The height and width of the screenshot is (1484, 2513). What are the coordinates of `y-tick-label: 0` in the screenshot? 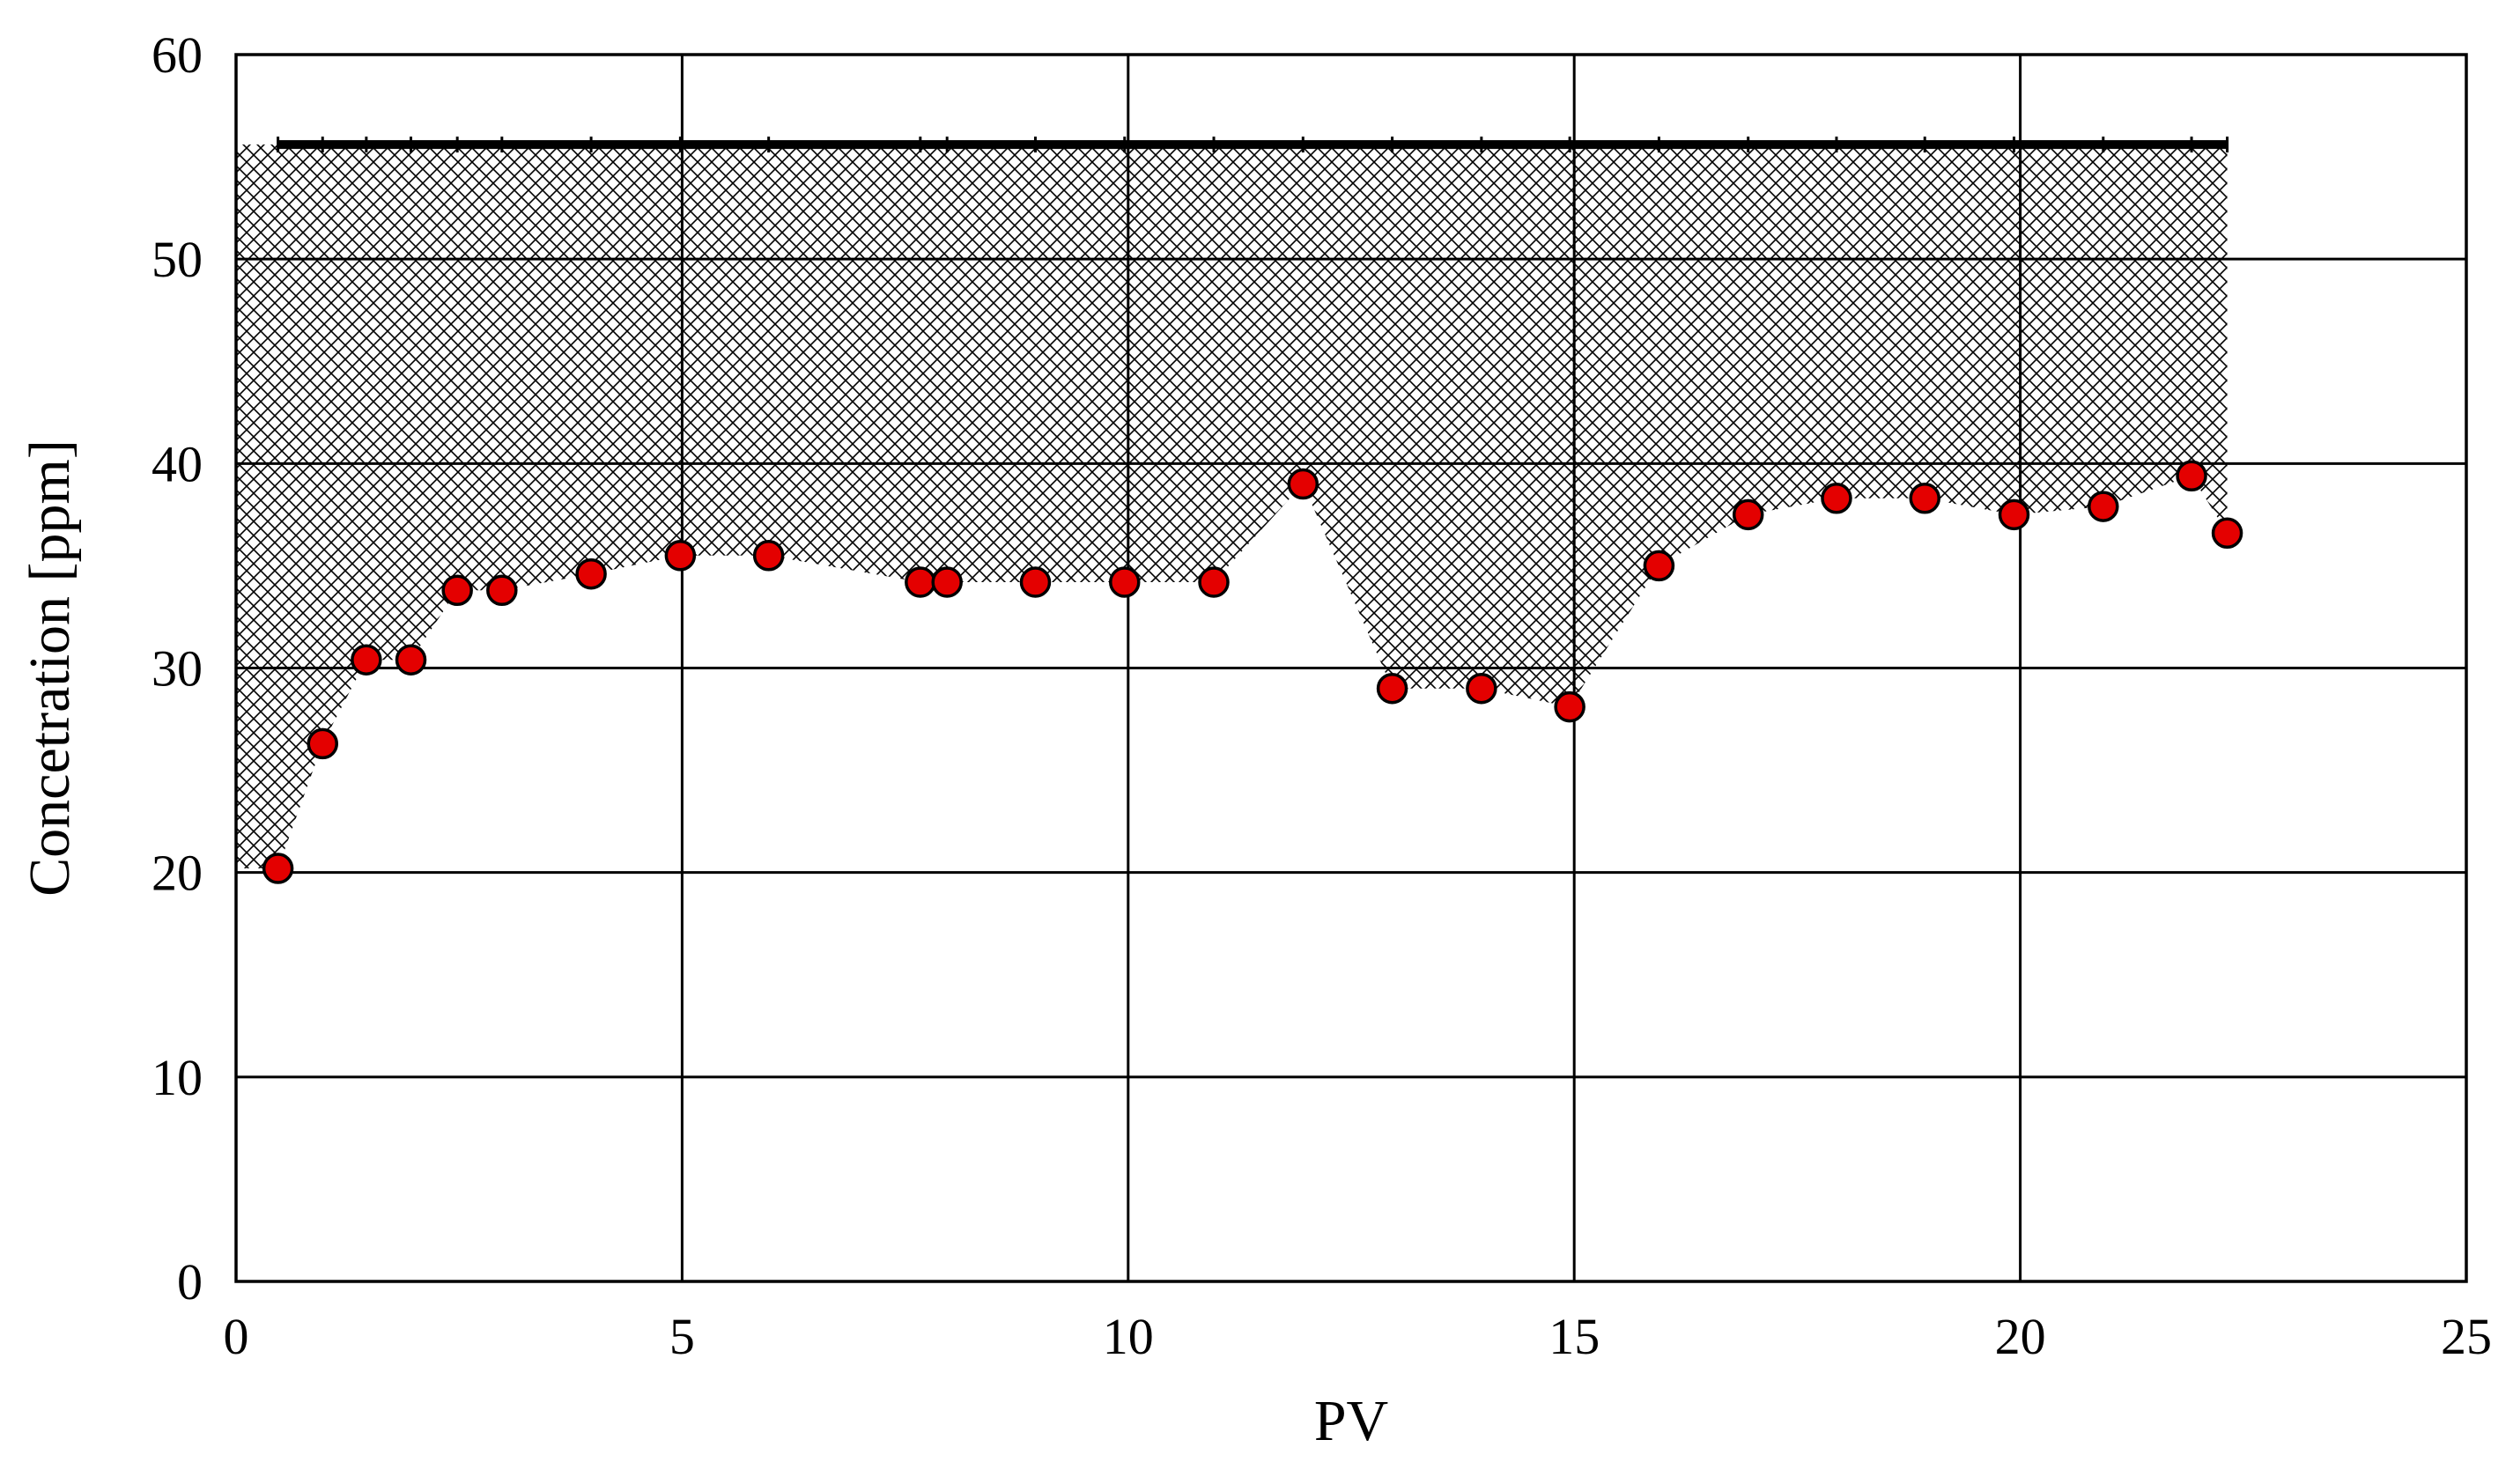 It's located at (190, 1281).